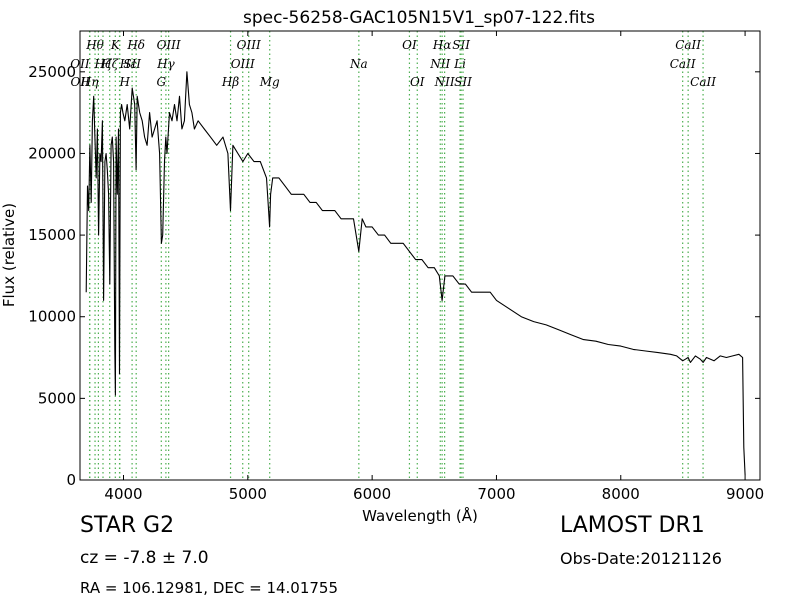 Image resolution: width=800 pixels, height=600 pixels. Describe the element at coordinates (135, 45) in the screenshot. I see `line-marker-label: Hδ` at that location.